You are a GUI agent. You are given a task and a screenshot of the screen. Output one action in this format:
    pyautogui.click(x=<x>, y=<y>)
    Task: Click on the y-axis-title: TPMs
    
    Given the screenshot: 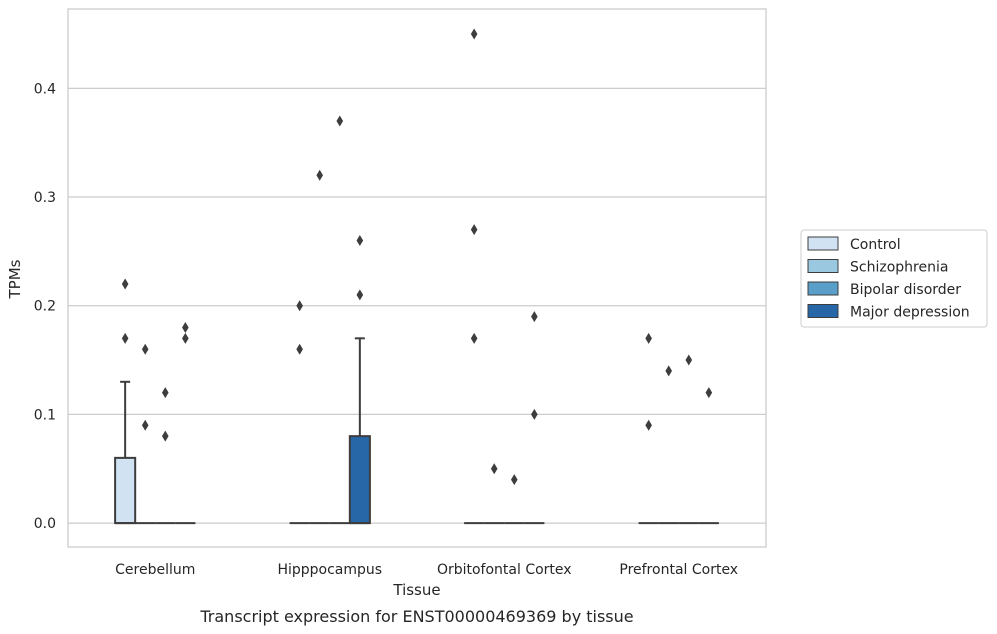 What is the action you would take?
    pyautogui.click(x=15, y=279)
    